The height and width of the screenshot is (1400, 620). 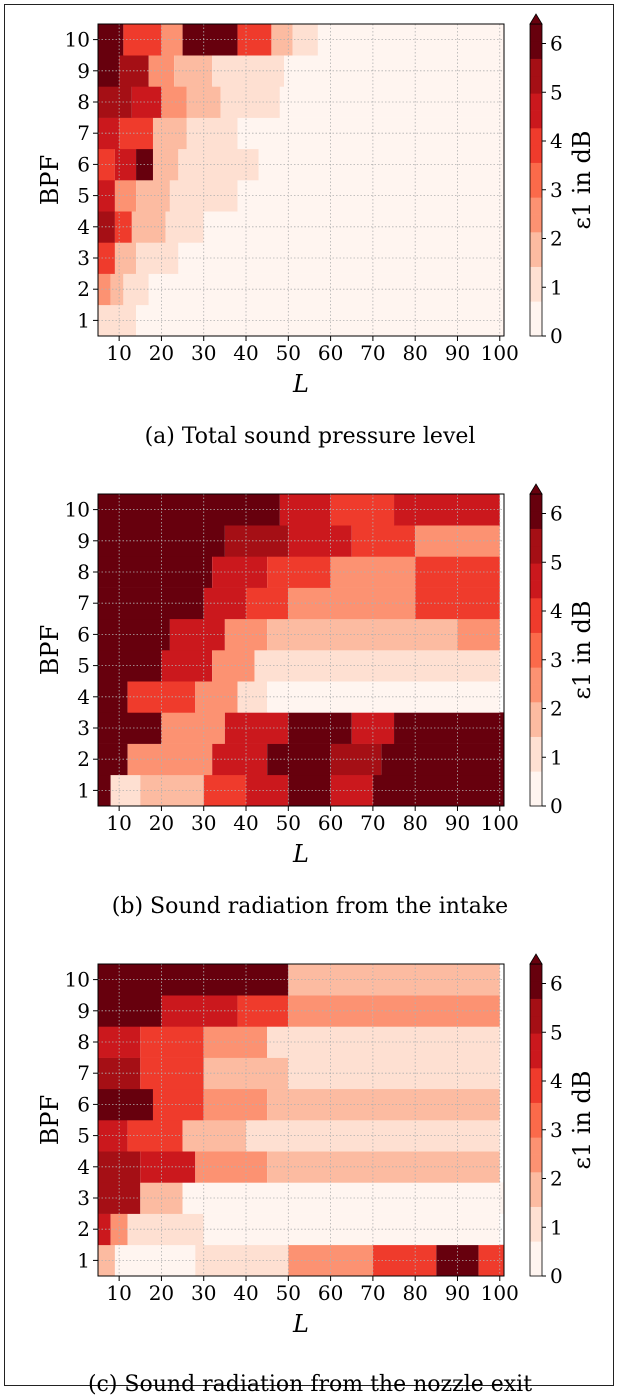 I want to click on y-tick-label: 7, so click(x=83, y=603).